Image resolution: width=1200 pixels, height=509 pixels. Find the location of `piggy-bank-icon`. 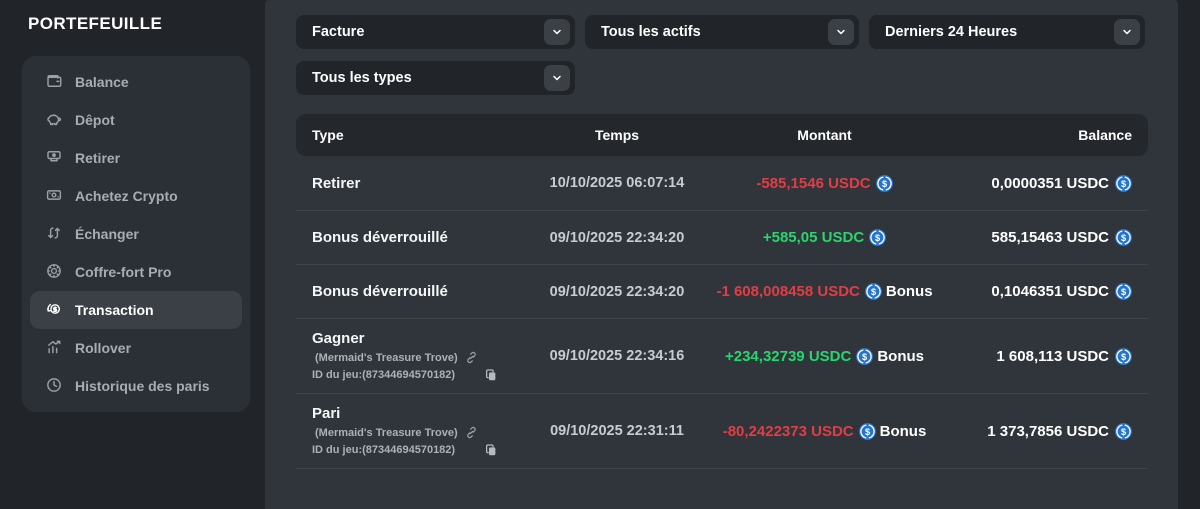

piggy-bank-icon is located at coordinates (54, 120).